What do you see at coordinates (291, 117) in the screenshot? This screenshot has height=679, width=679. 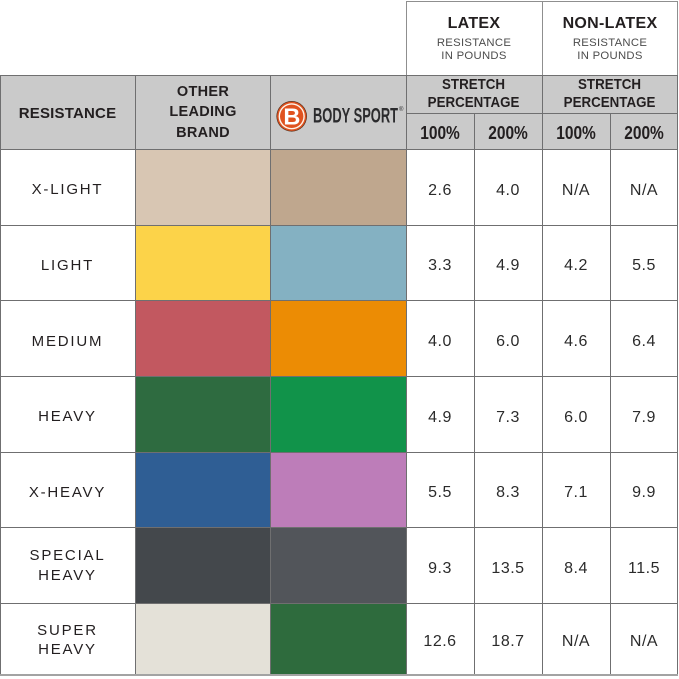 I see `svg-text: B` at bounding box center [291, 117].